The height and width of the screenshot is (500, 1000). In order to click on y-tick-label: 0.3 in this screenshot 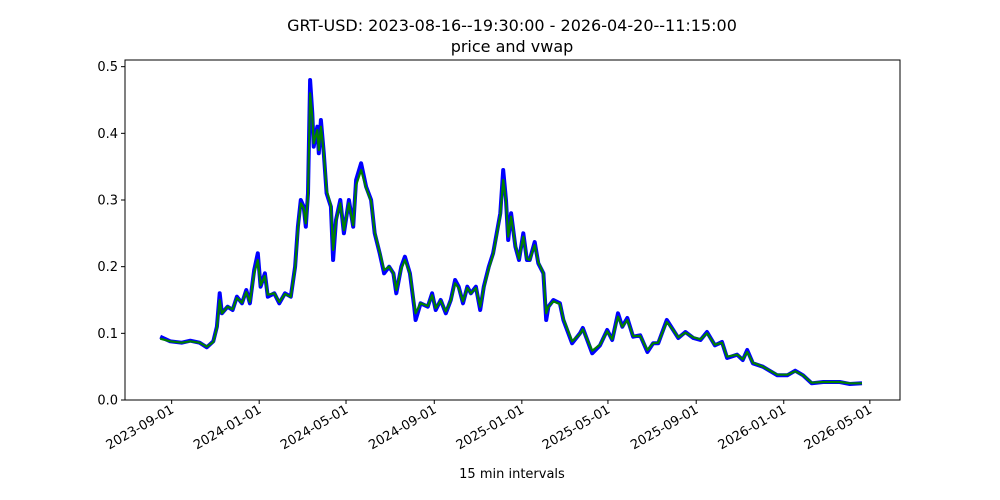, I will do `click(107, 201)`.